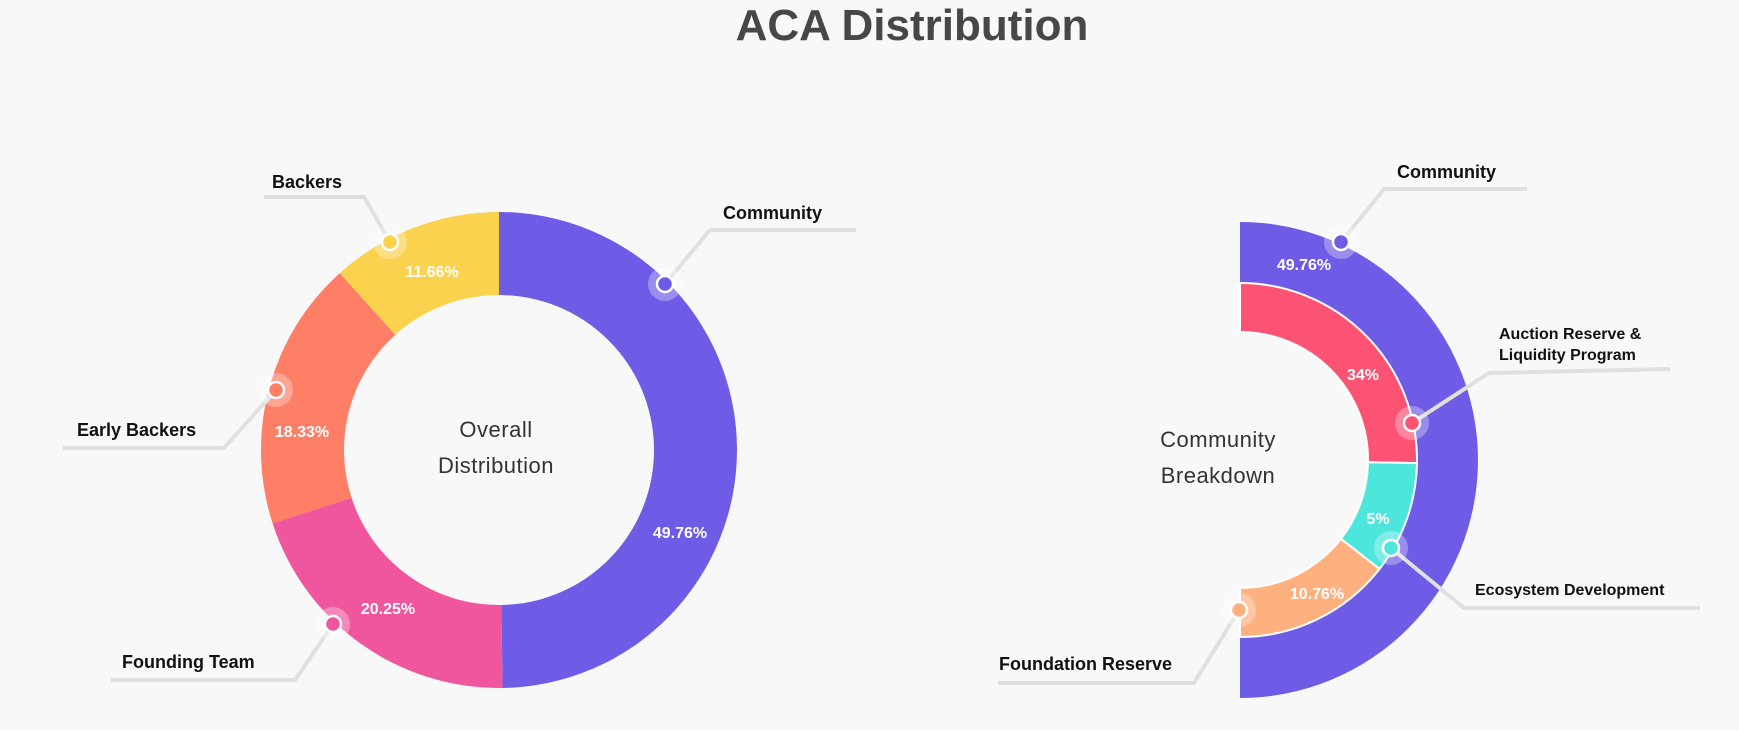 The width and height of the screenshot is (1739, 730). What do you see at coordinates (496, 465) in the screenshot?
I see `center-label-line2: Distribution` at bounding box center [496, 465].